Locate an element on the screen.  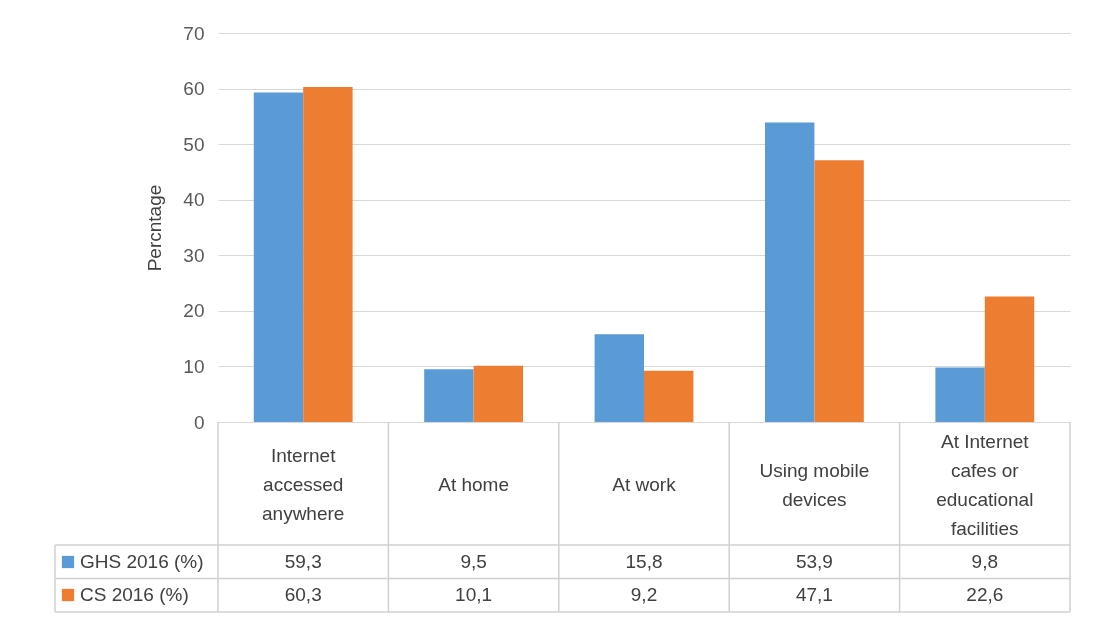
data-label: 15,8 is located at coordinates (644, 561).